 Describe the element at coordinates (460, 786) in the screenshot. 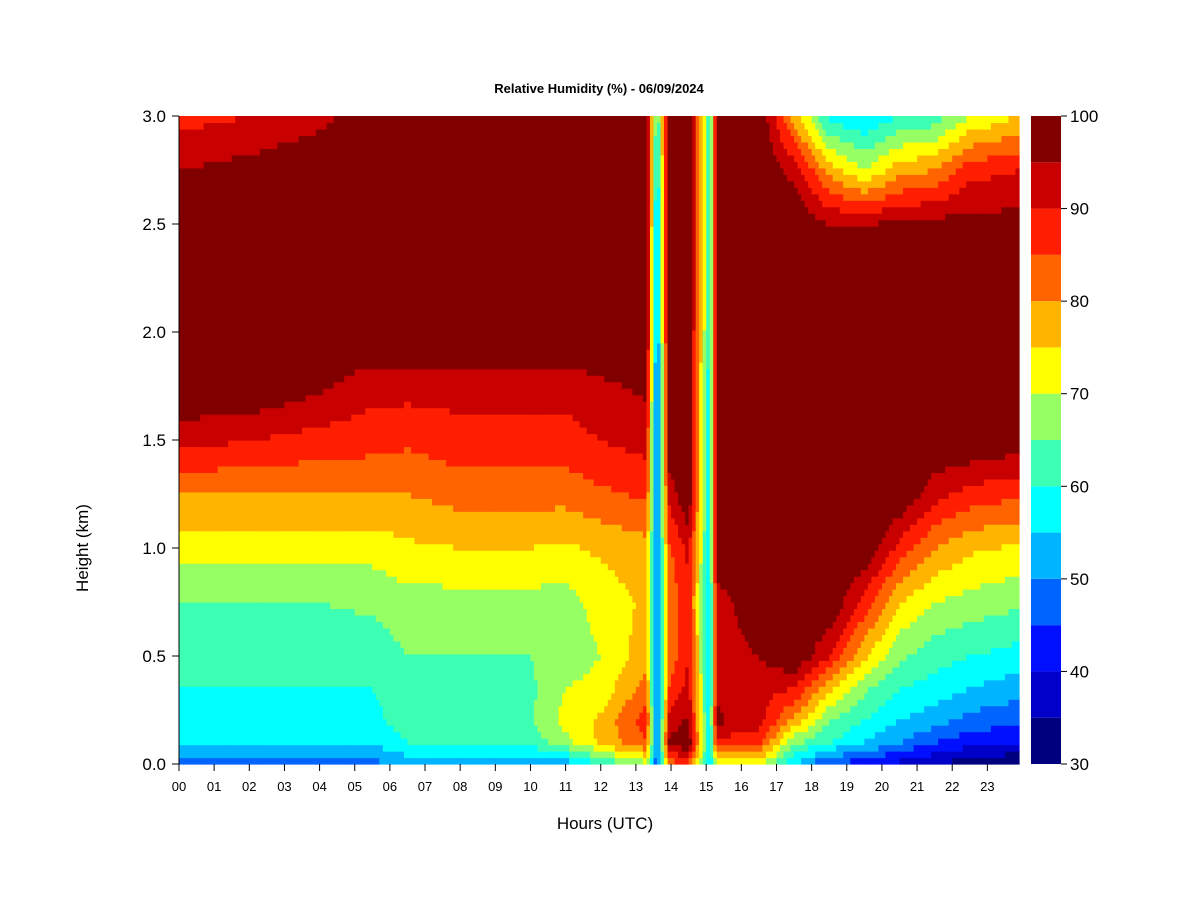

I see `x-tick-label: 08` at that location.